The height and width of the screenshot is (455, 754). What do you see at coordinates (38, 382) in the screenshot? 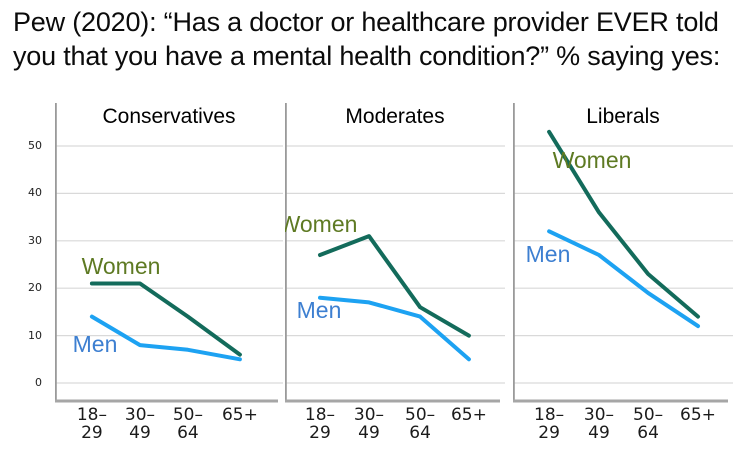
I see `y-tick-label: 0` at bounding box center [38, 382].